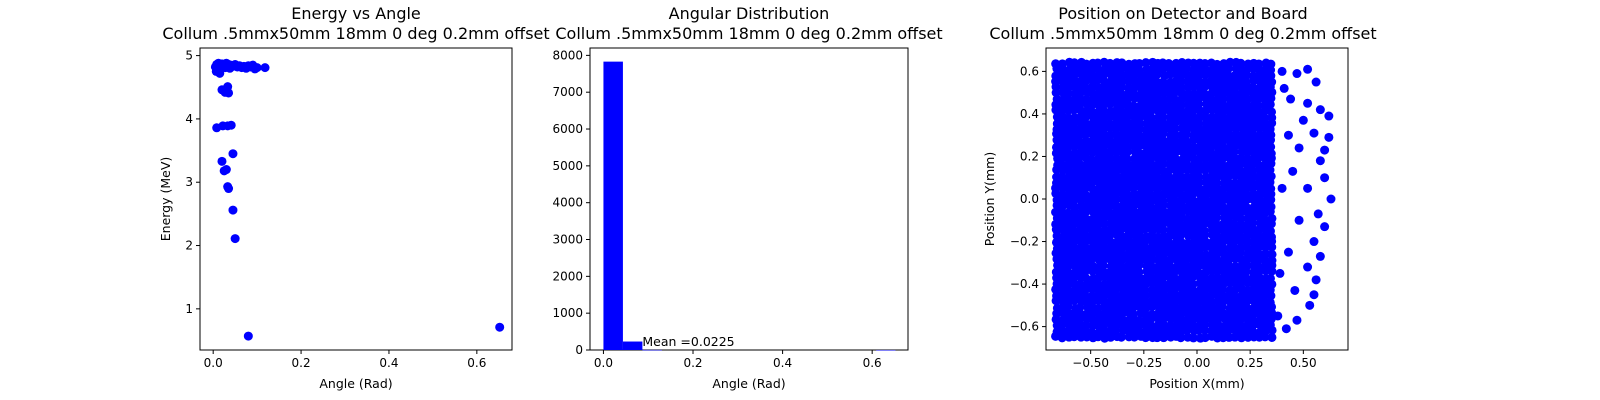 Image resolution: width=1600 pixels, height=400 pixels. What do you see at coordinates (189, 246) in the screenshot?
I see `y-tick-label: 2` at bounding box center [189, 246].